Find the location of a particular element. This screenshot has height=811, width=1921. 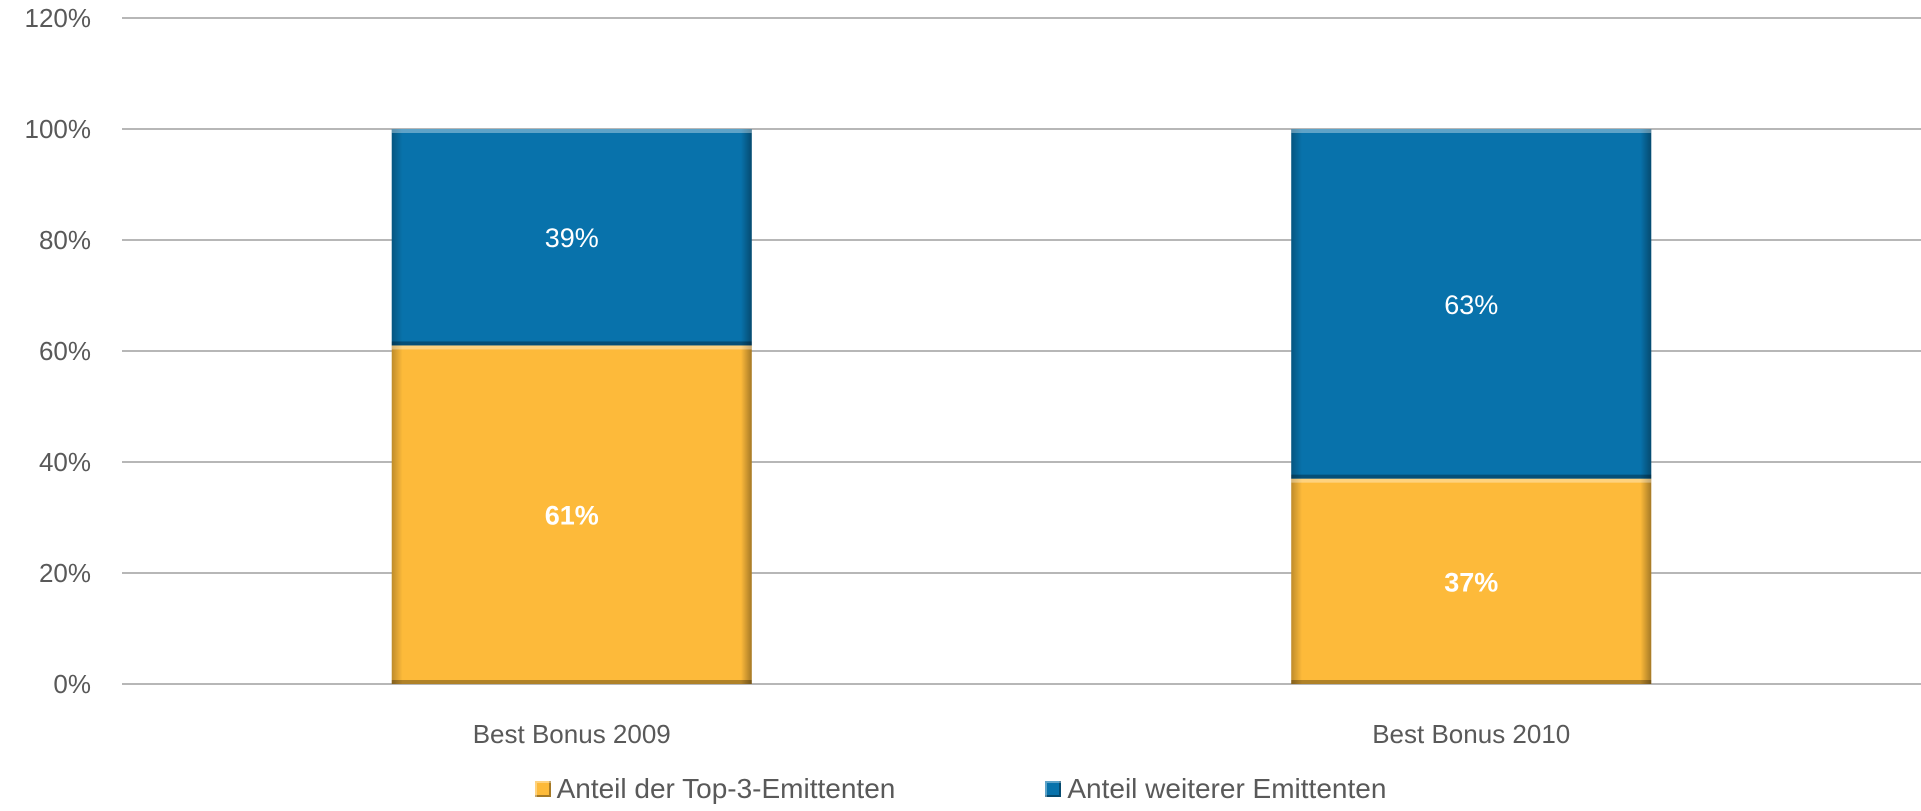

x-category-label: Best Bonus 2009 is located at coordinates (572, 734).